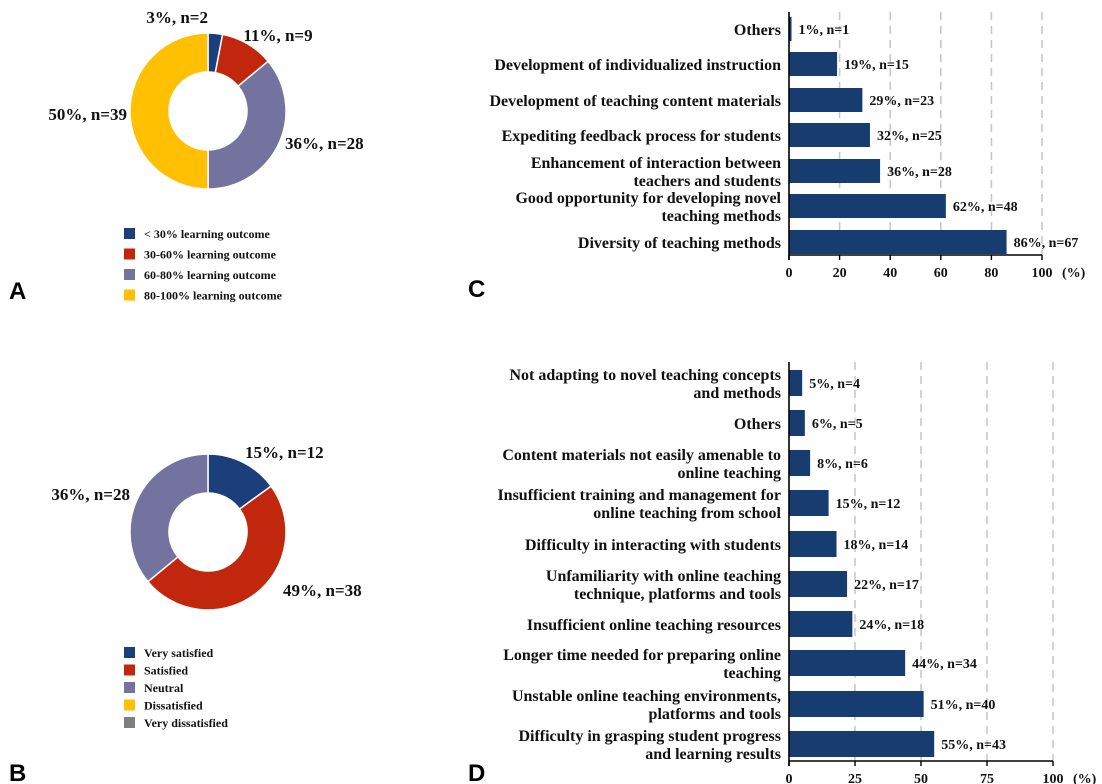 The image size is (1102, 784). Describe the element at coordinates (687, 513) in the screenshot. I see `category-label: online teaching from school` at that location.